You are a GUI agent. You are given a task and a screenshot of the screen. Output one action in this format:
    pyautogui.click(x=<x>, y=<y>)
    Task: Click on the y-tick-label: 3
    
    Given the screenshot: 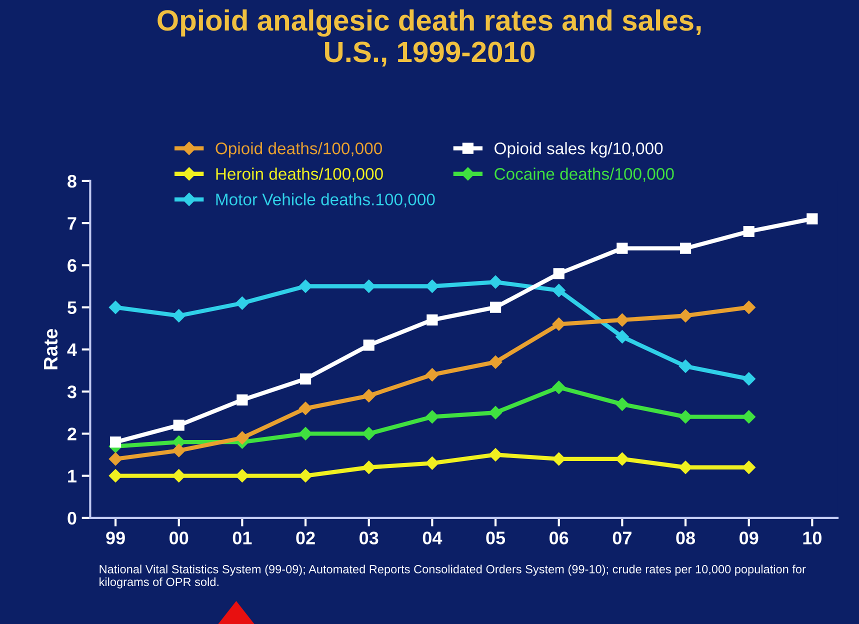 What is the action you would take?
    pyautogui.click(x=71, y=391)
    